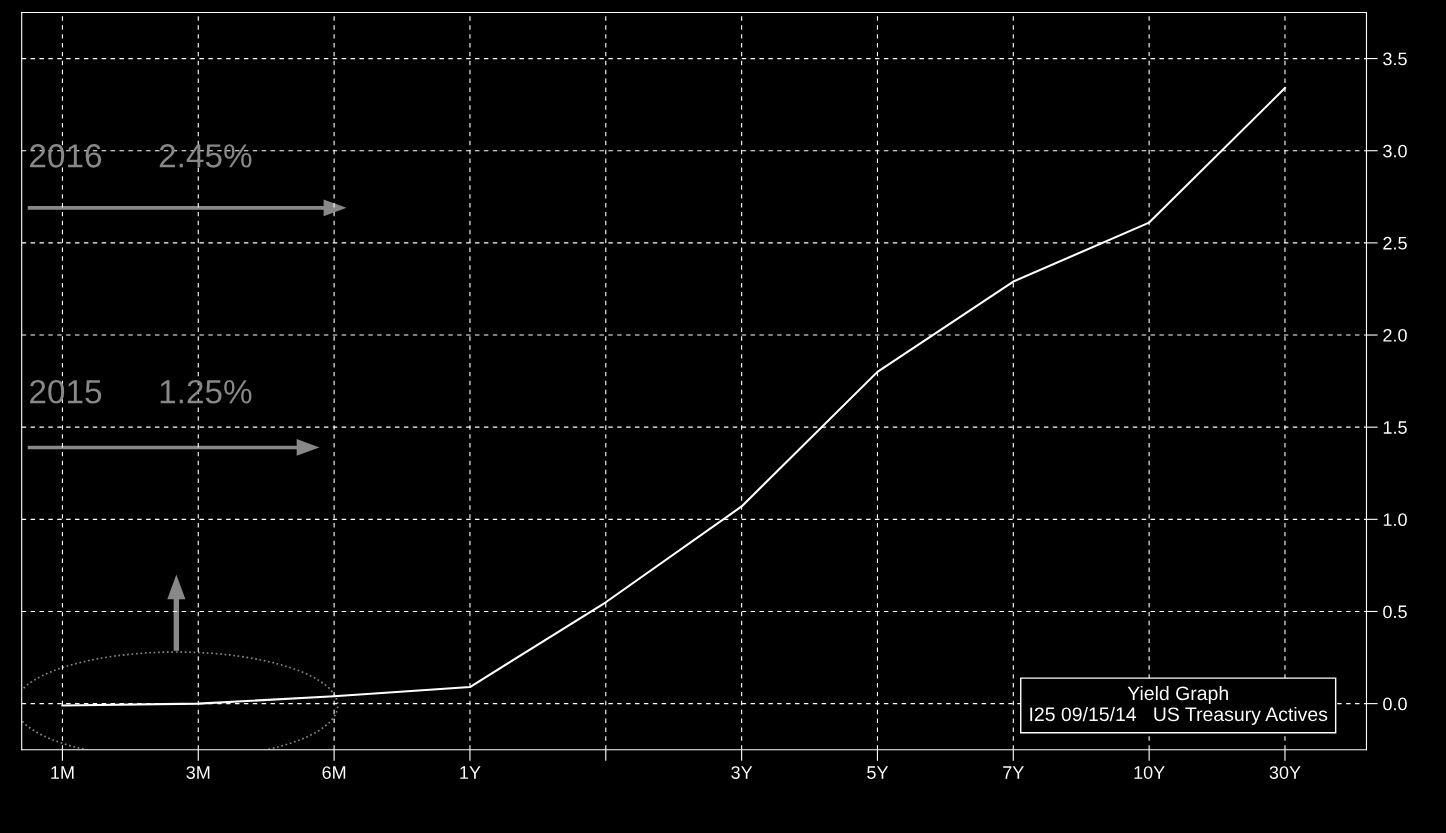 Image resolution: width=1446 pixels, height=833 pixels. What do you see at coordinates (1177, 695) in the screenshot?
I see `annotation: Yield Graph` at bounding box center [1177, 695].